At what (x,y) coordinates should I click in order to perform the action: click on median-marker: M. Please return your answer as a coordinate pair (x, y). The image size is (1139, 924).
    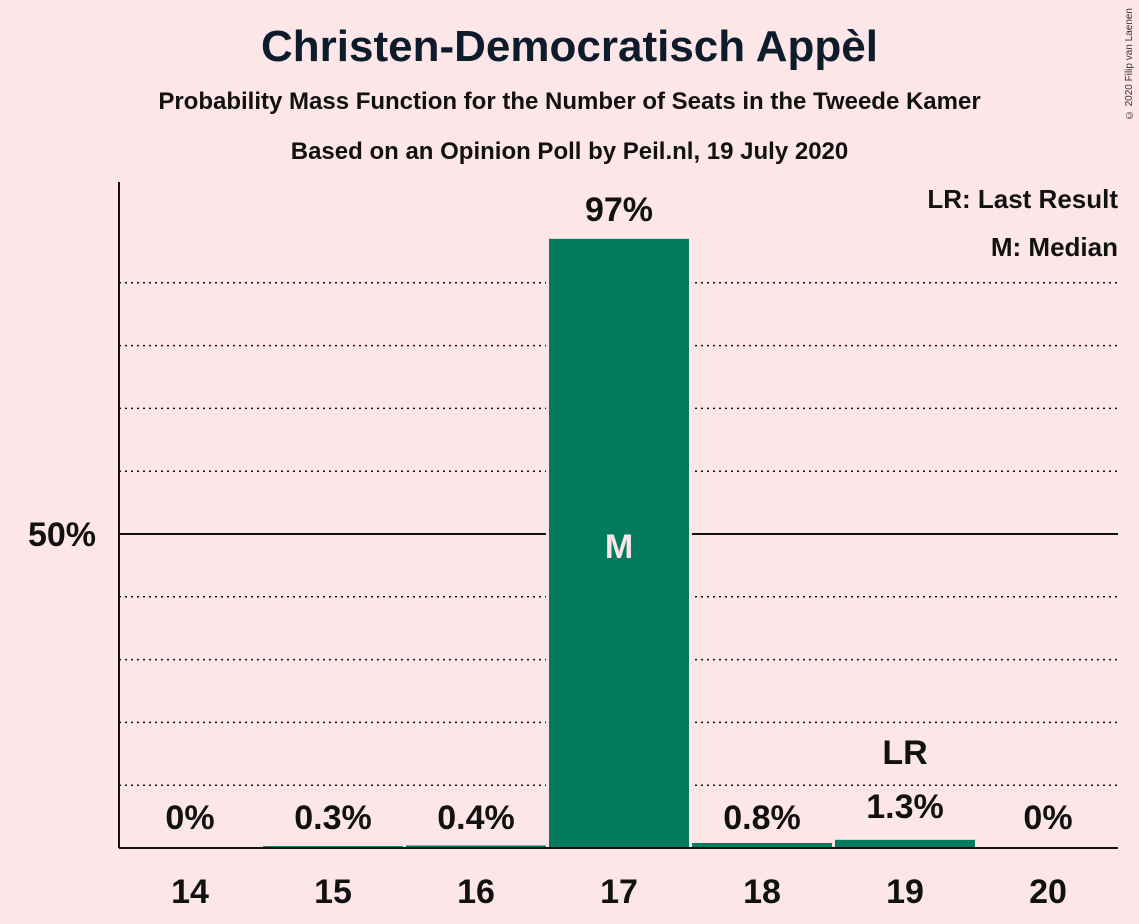
    Looking at the image, I should click on (619, 547).